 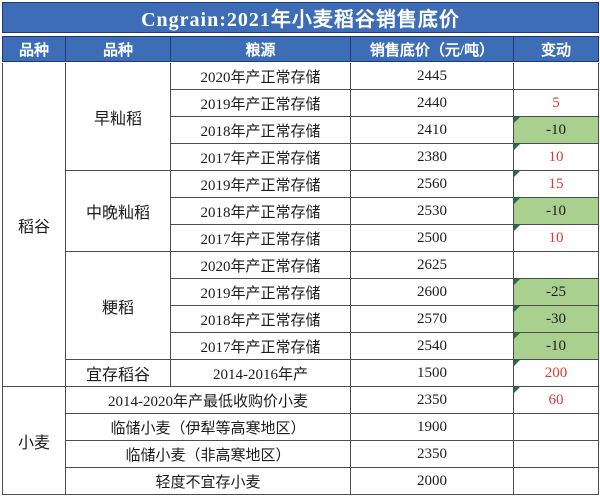 I want to click on category-cell-wheat: 小麦, so click(x=34, y=441).